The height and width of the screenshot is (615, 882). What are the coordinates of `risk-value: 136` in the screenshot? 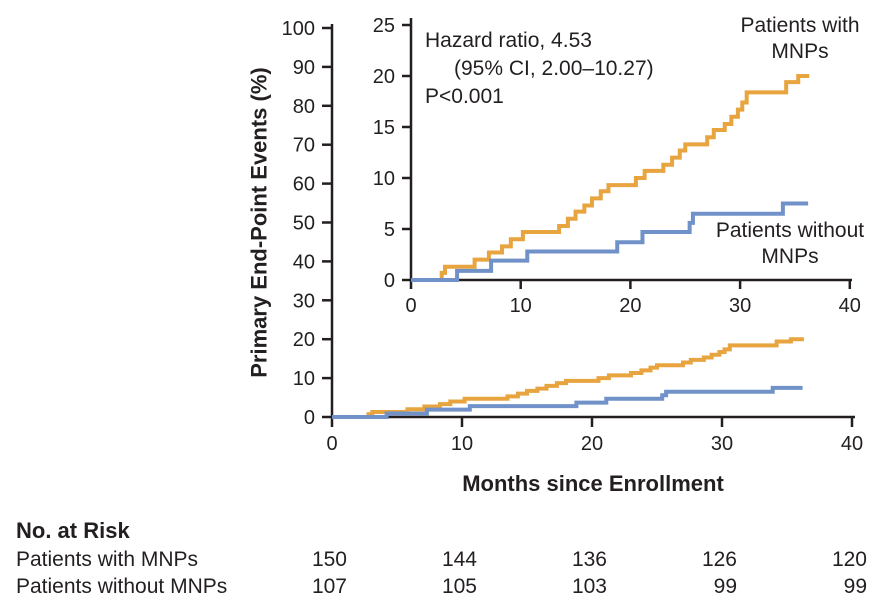 It's located at (589, 559).